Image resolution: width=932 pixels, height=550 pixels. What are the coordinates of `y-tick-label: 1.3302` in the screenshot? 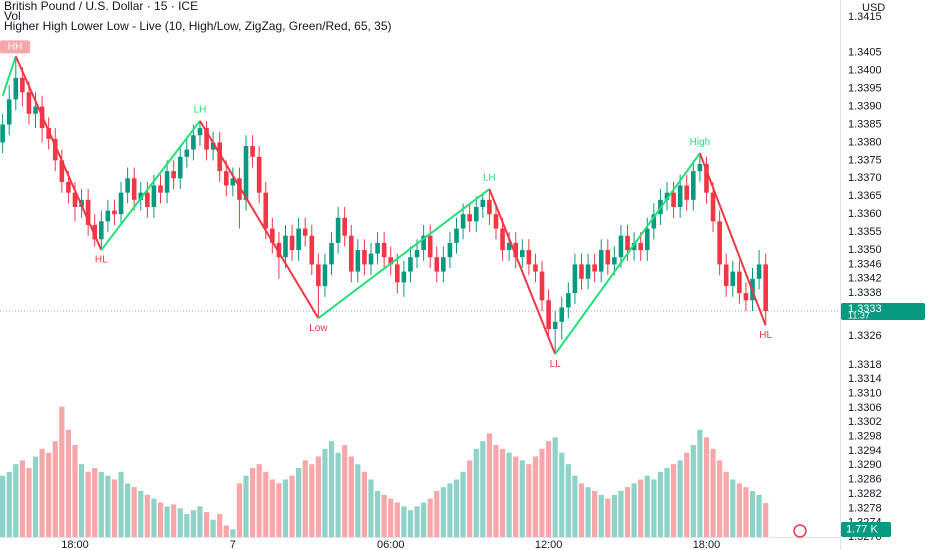 It's located at (865, 422).